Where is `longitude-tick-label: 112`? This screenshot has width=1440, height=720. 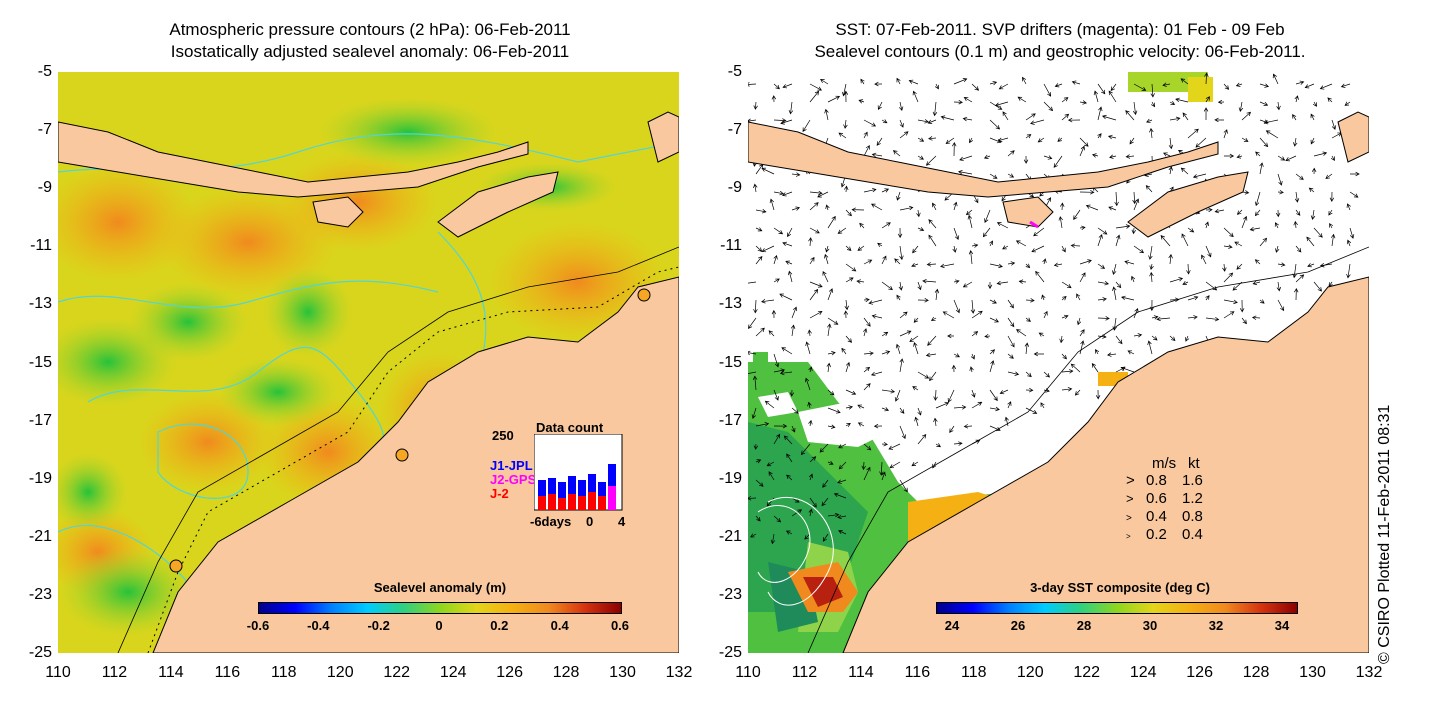
longitude-tick-label: 112 is located at coordinates (804, 672).